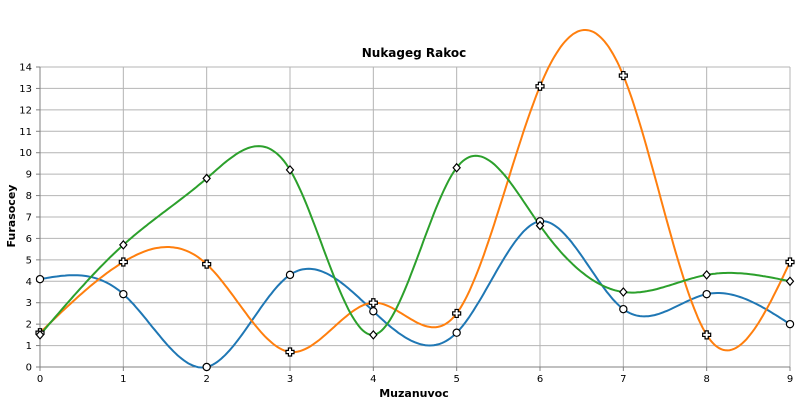 This screenshot has width=800, height=406. I want to click on x-tick-label: 9, so click(790, 379).